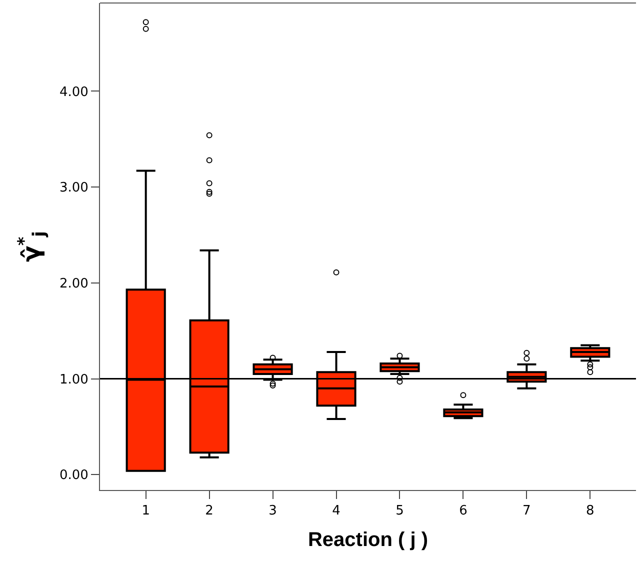 This screenshot has height=569, width=637. Describe the element at coordinates (336, 511) in the screenshot. I see `x-tick-label: 4` at that location.